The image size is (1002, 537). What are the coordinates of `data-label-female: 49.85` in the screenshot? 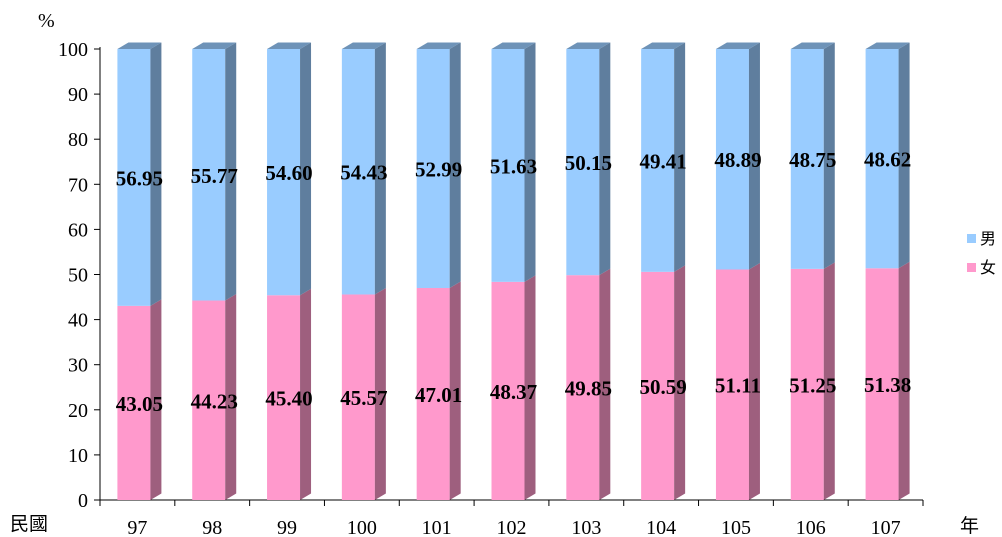 It's located at (588, 389).